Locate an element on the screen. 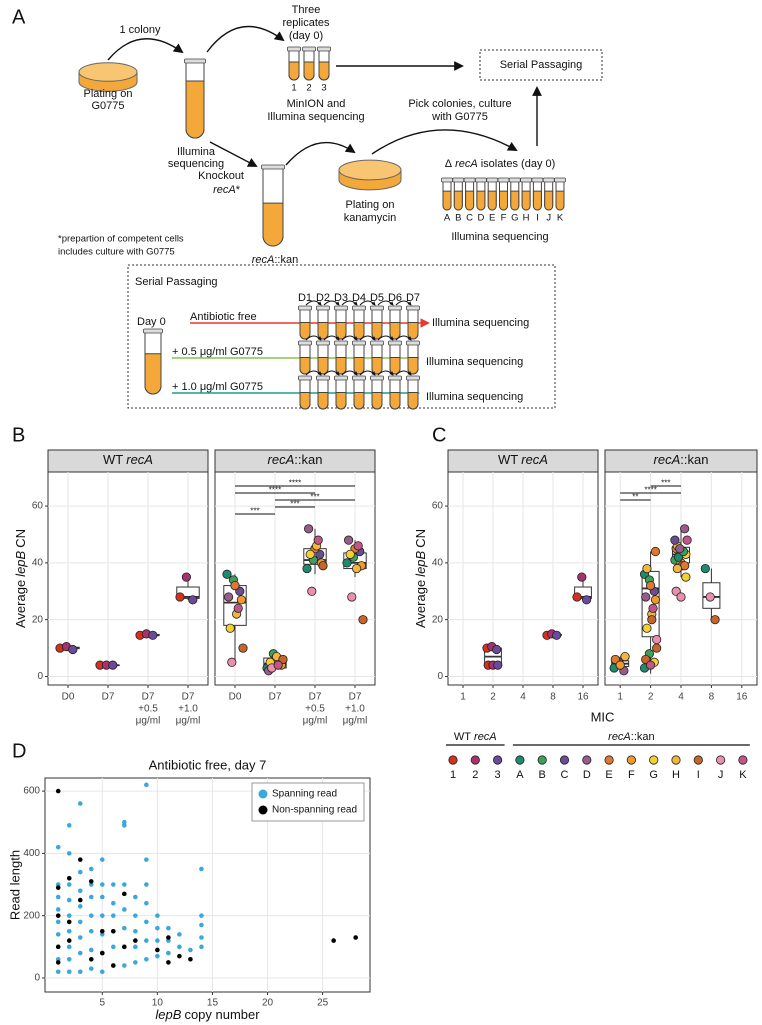  label: 200 is located at coordinates (31, 915).